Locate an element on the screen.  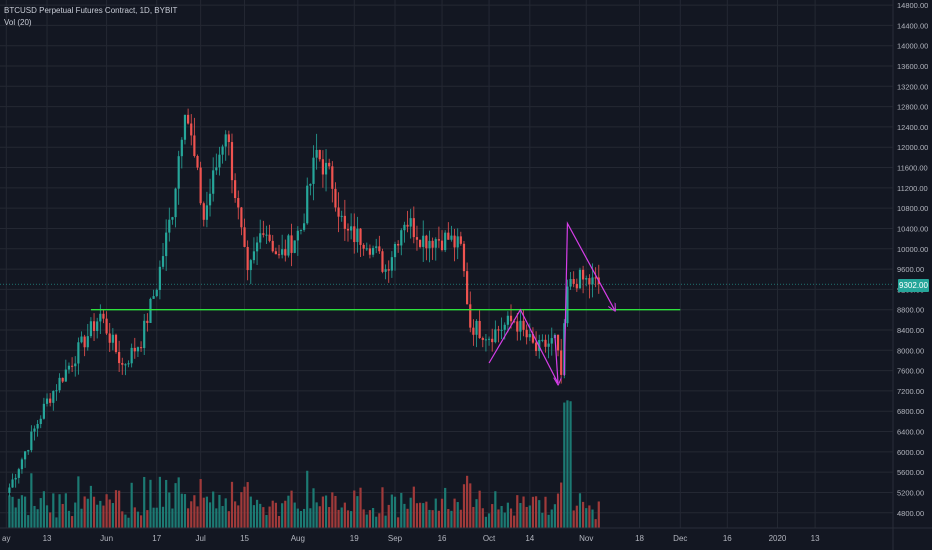
price-tick-label: 14400.00 is located at coordinates (912, 25).